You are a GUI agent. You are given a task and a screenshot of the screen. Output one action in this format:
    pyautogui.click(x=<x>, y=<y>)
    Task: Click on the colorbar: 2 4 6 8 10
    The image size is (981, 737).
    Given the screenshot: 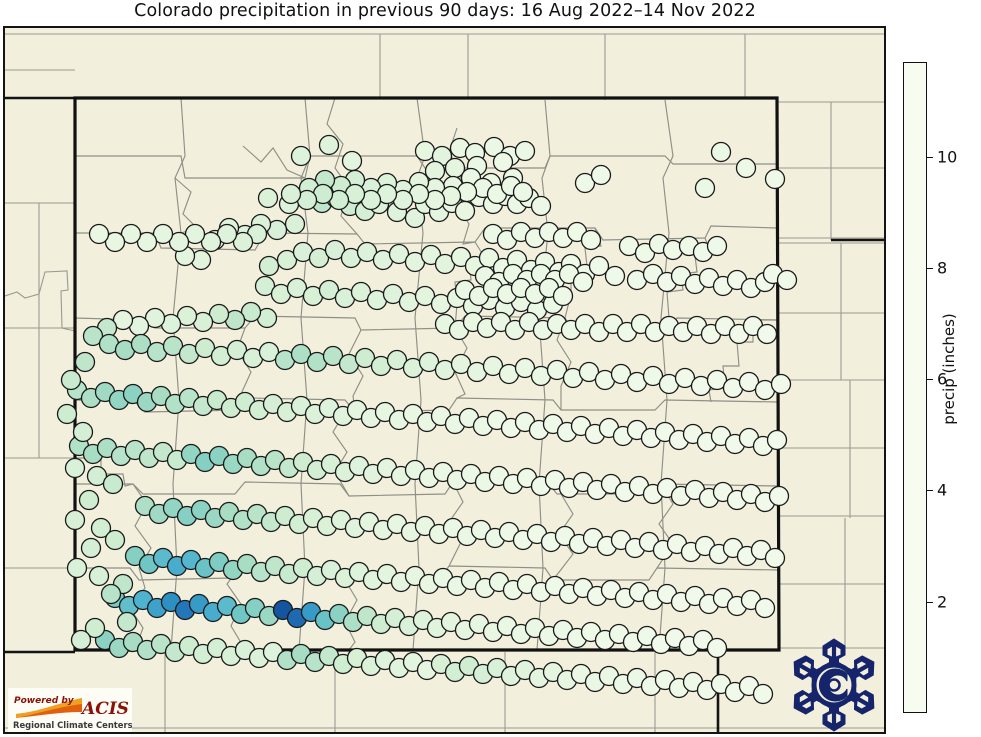 What is the action you would take?
    pyautogui.click(x=930, y=387)
    